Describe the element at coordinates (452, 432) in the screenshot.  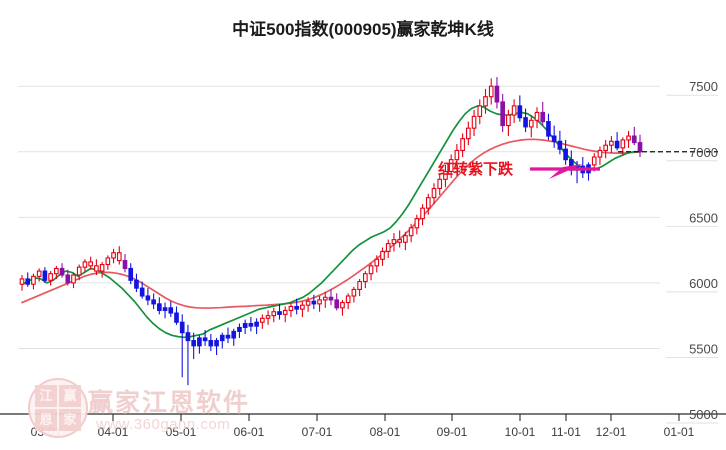
I see `svg-text: 09-01` at that location.